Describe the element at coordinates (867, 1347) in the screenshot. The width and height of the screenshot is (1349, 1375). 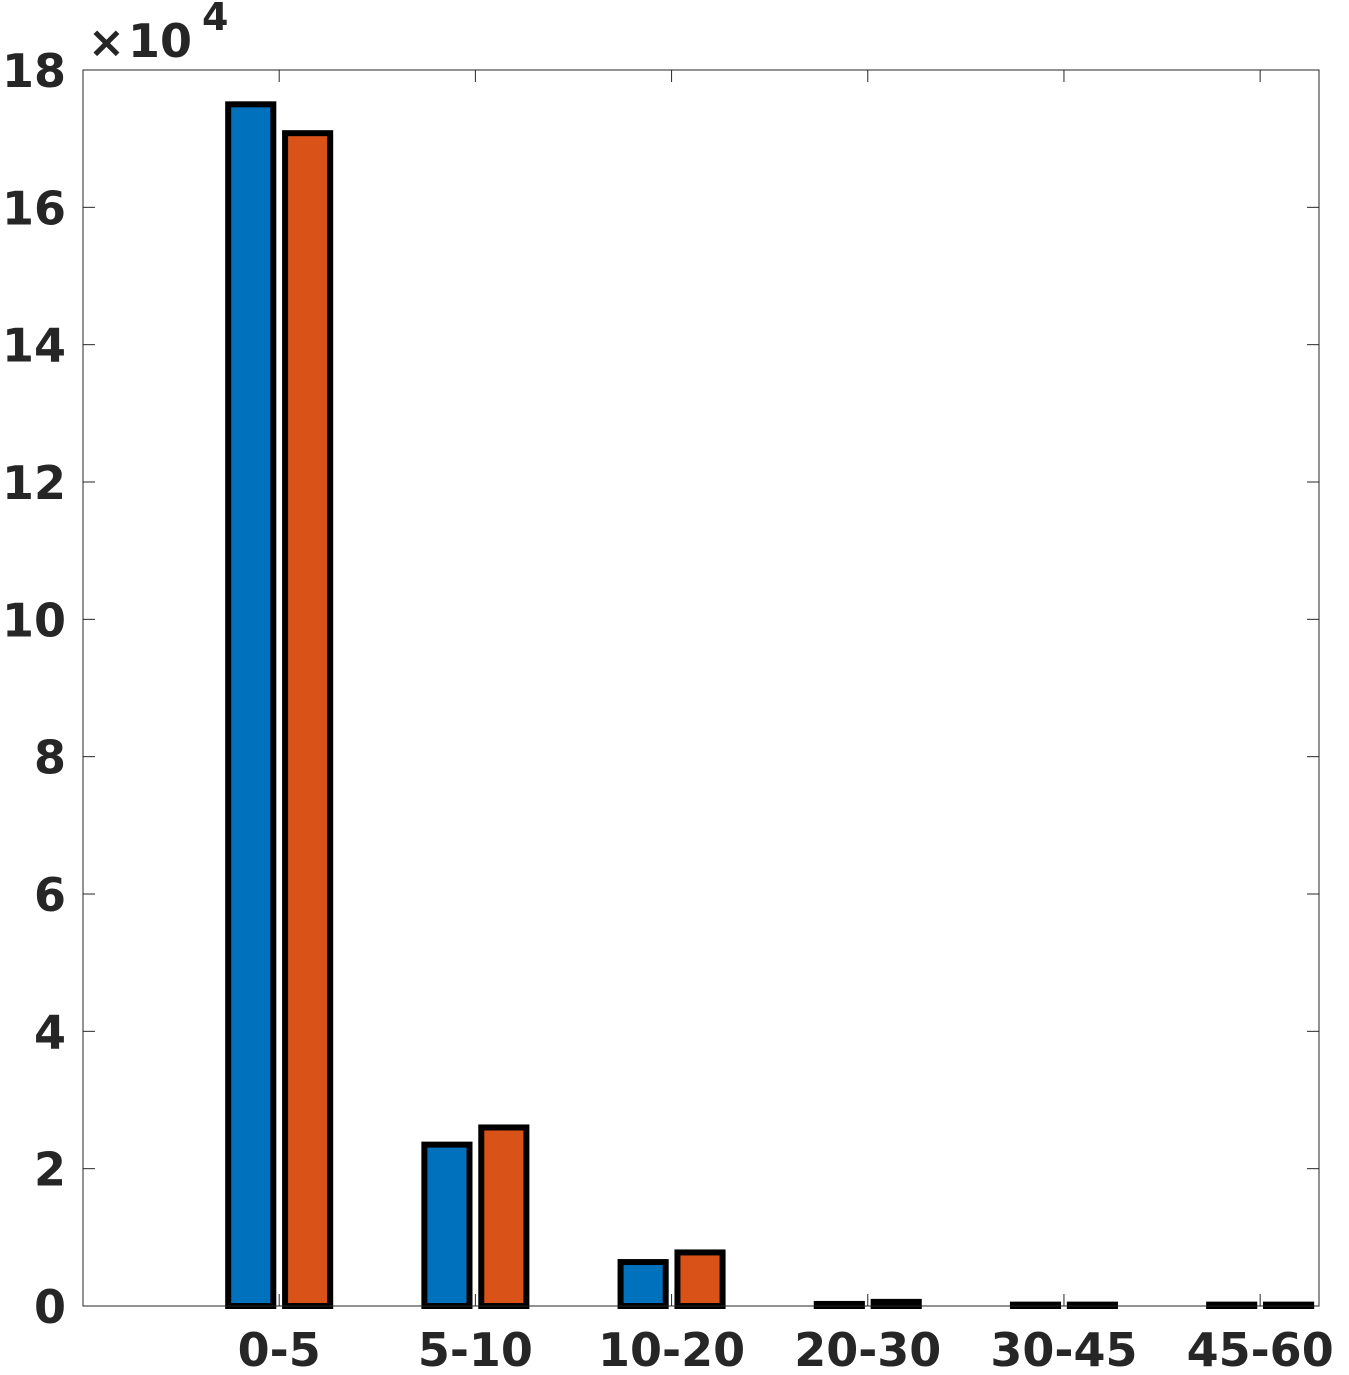
I see `x-tick-label: 20-30` at that location.